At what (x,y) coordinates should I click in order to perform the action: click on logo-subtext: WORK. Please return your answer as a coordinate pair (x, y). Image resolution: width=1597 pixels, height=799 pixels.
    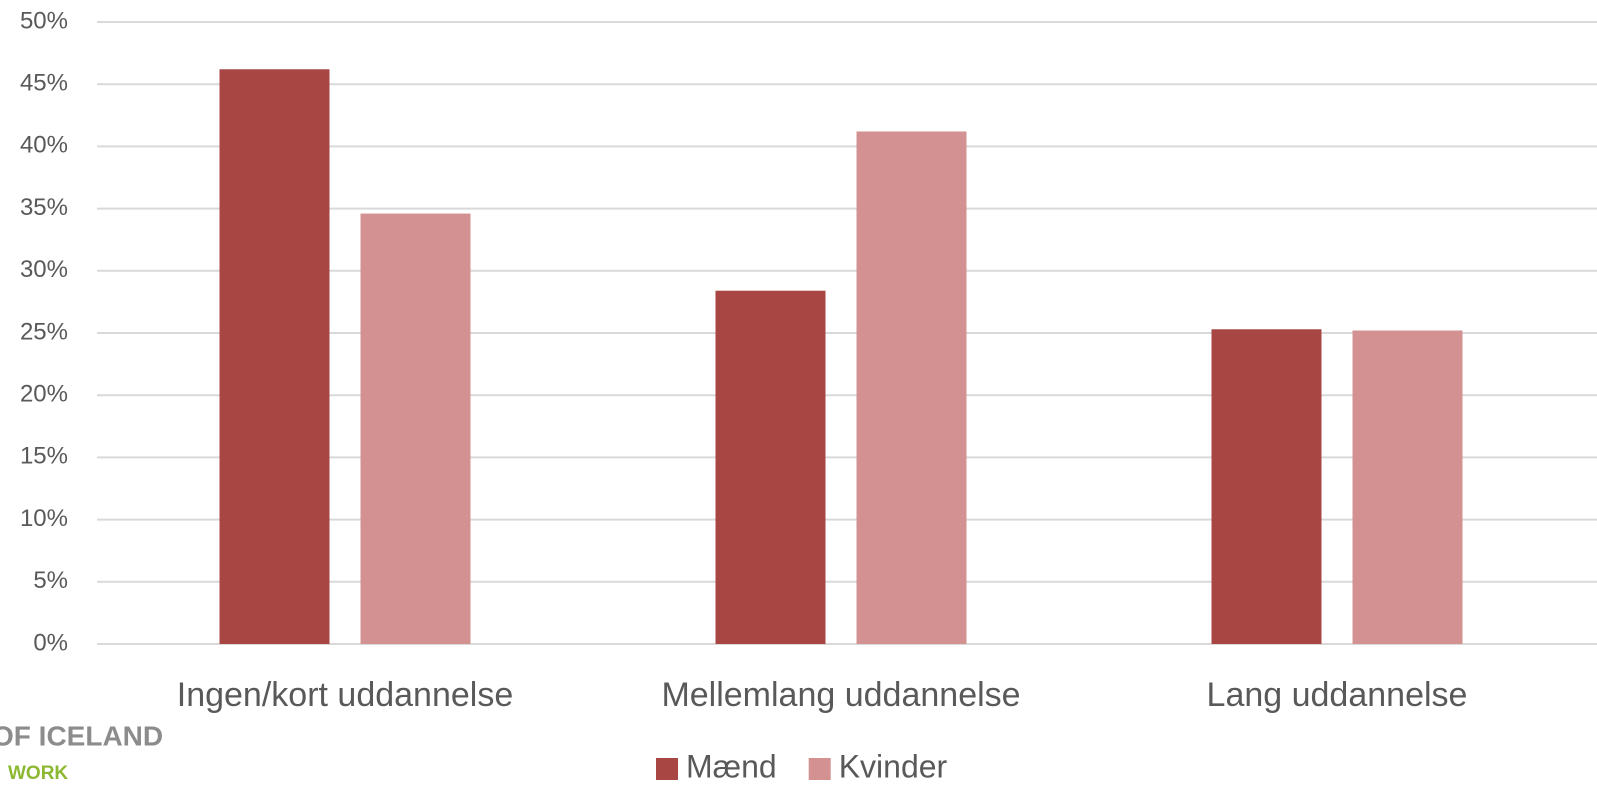
    Looking at the image, I should click on (38, 773).